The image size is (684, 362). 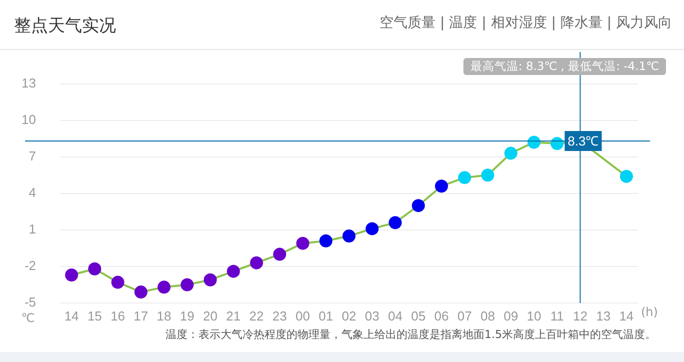 What do you see at coordinates (580, 316) in the screenshot?
I see `x-tick-label: 12` at bounding box center [580, 316].